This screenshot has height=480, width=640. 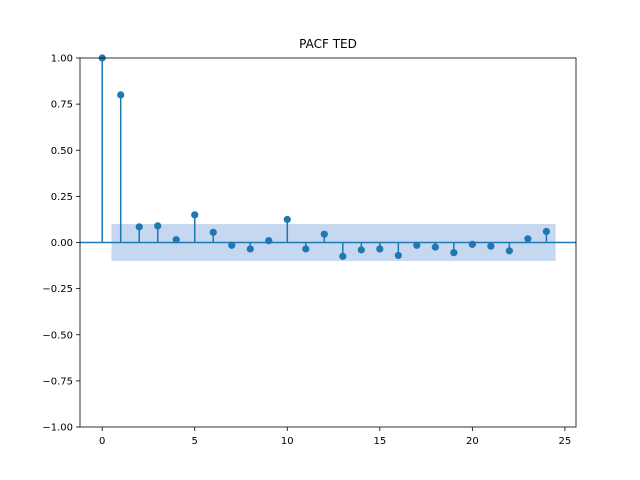 I want to click on y-tick-label: −0.50, so click(x=57, y=335).